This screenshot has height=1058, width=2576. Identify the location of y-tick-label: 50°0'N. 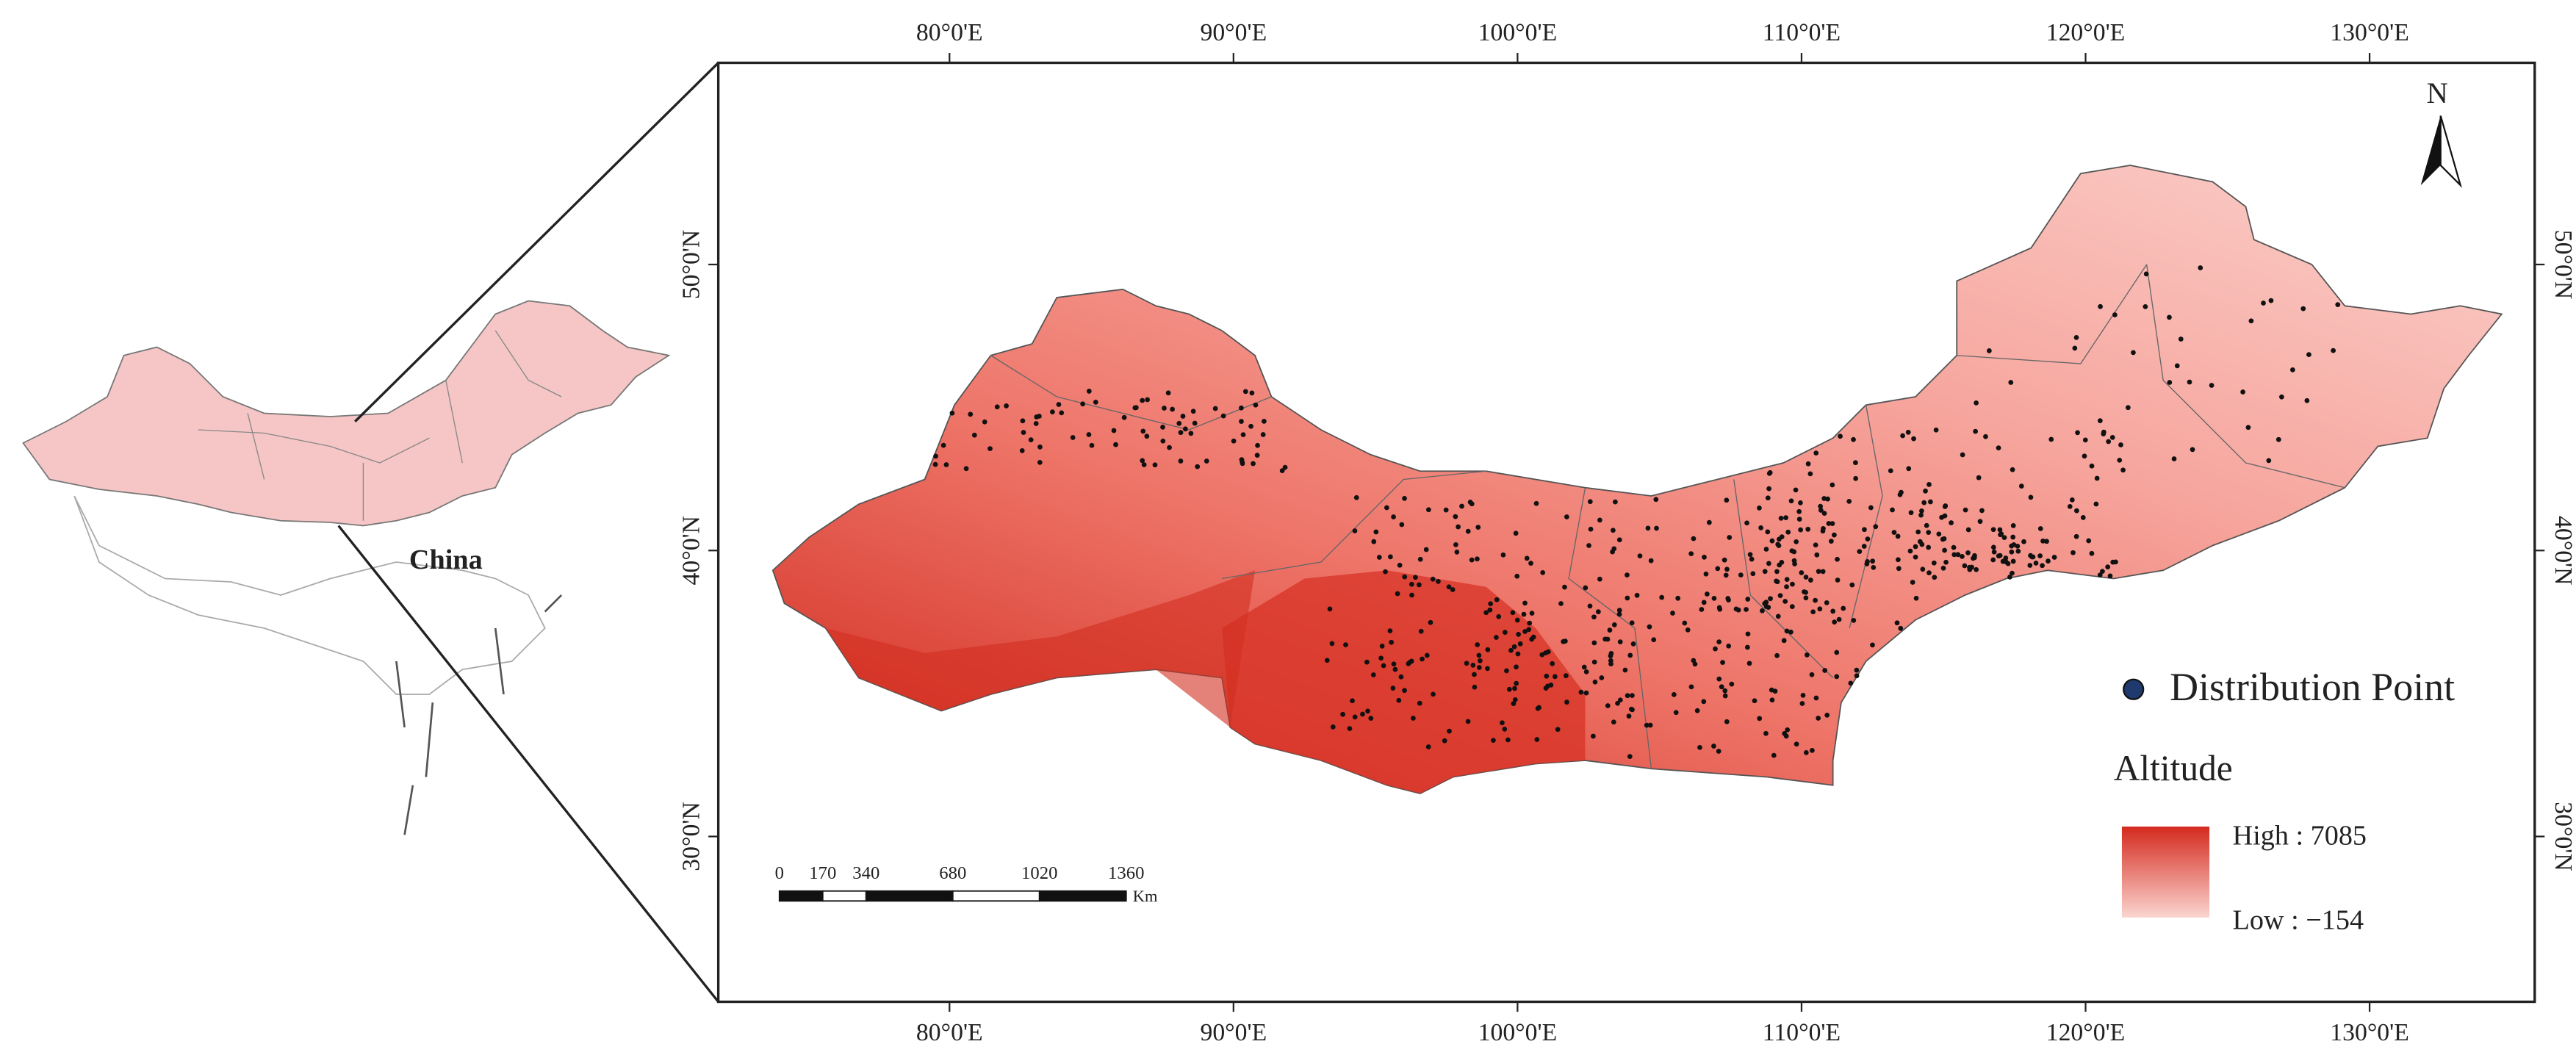
(691, 265).